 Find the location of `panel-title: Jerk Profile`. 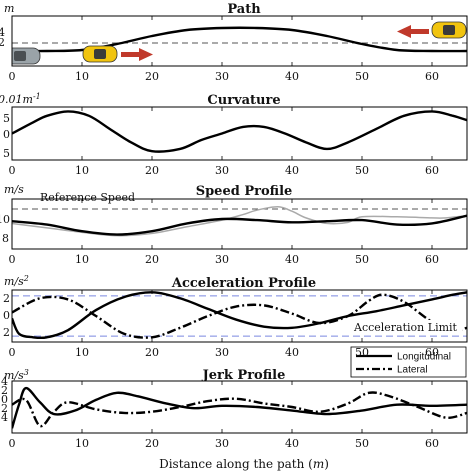

panel-title: Jerk Profile is located at coordinates (244, 375).